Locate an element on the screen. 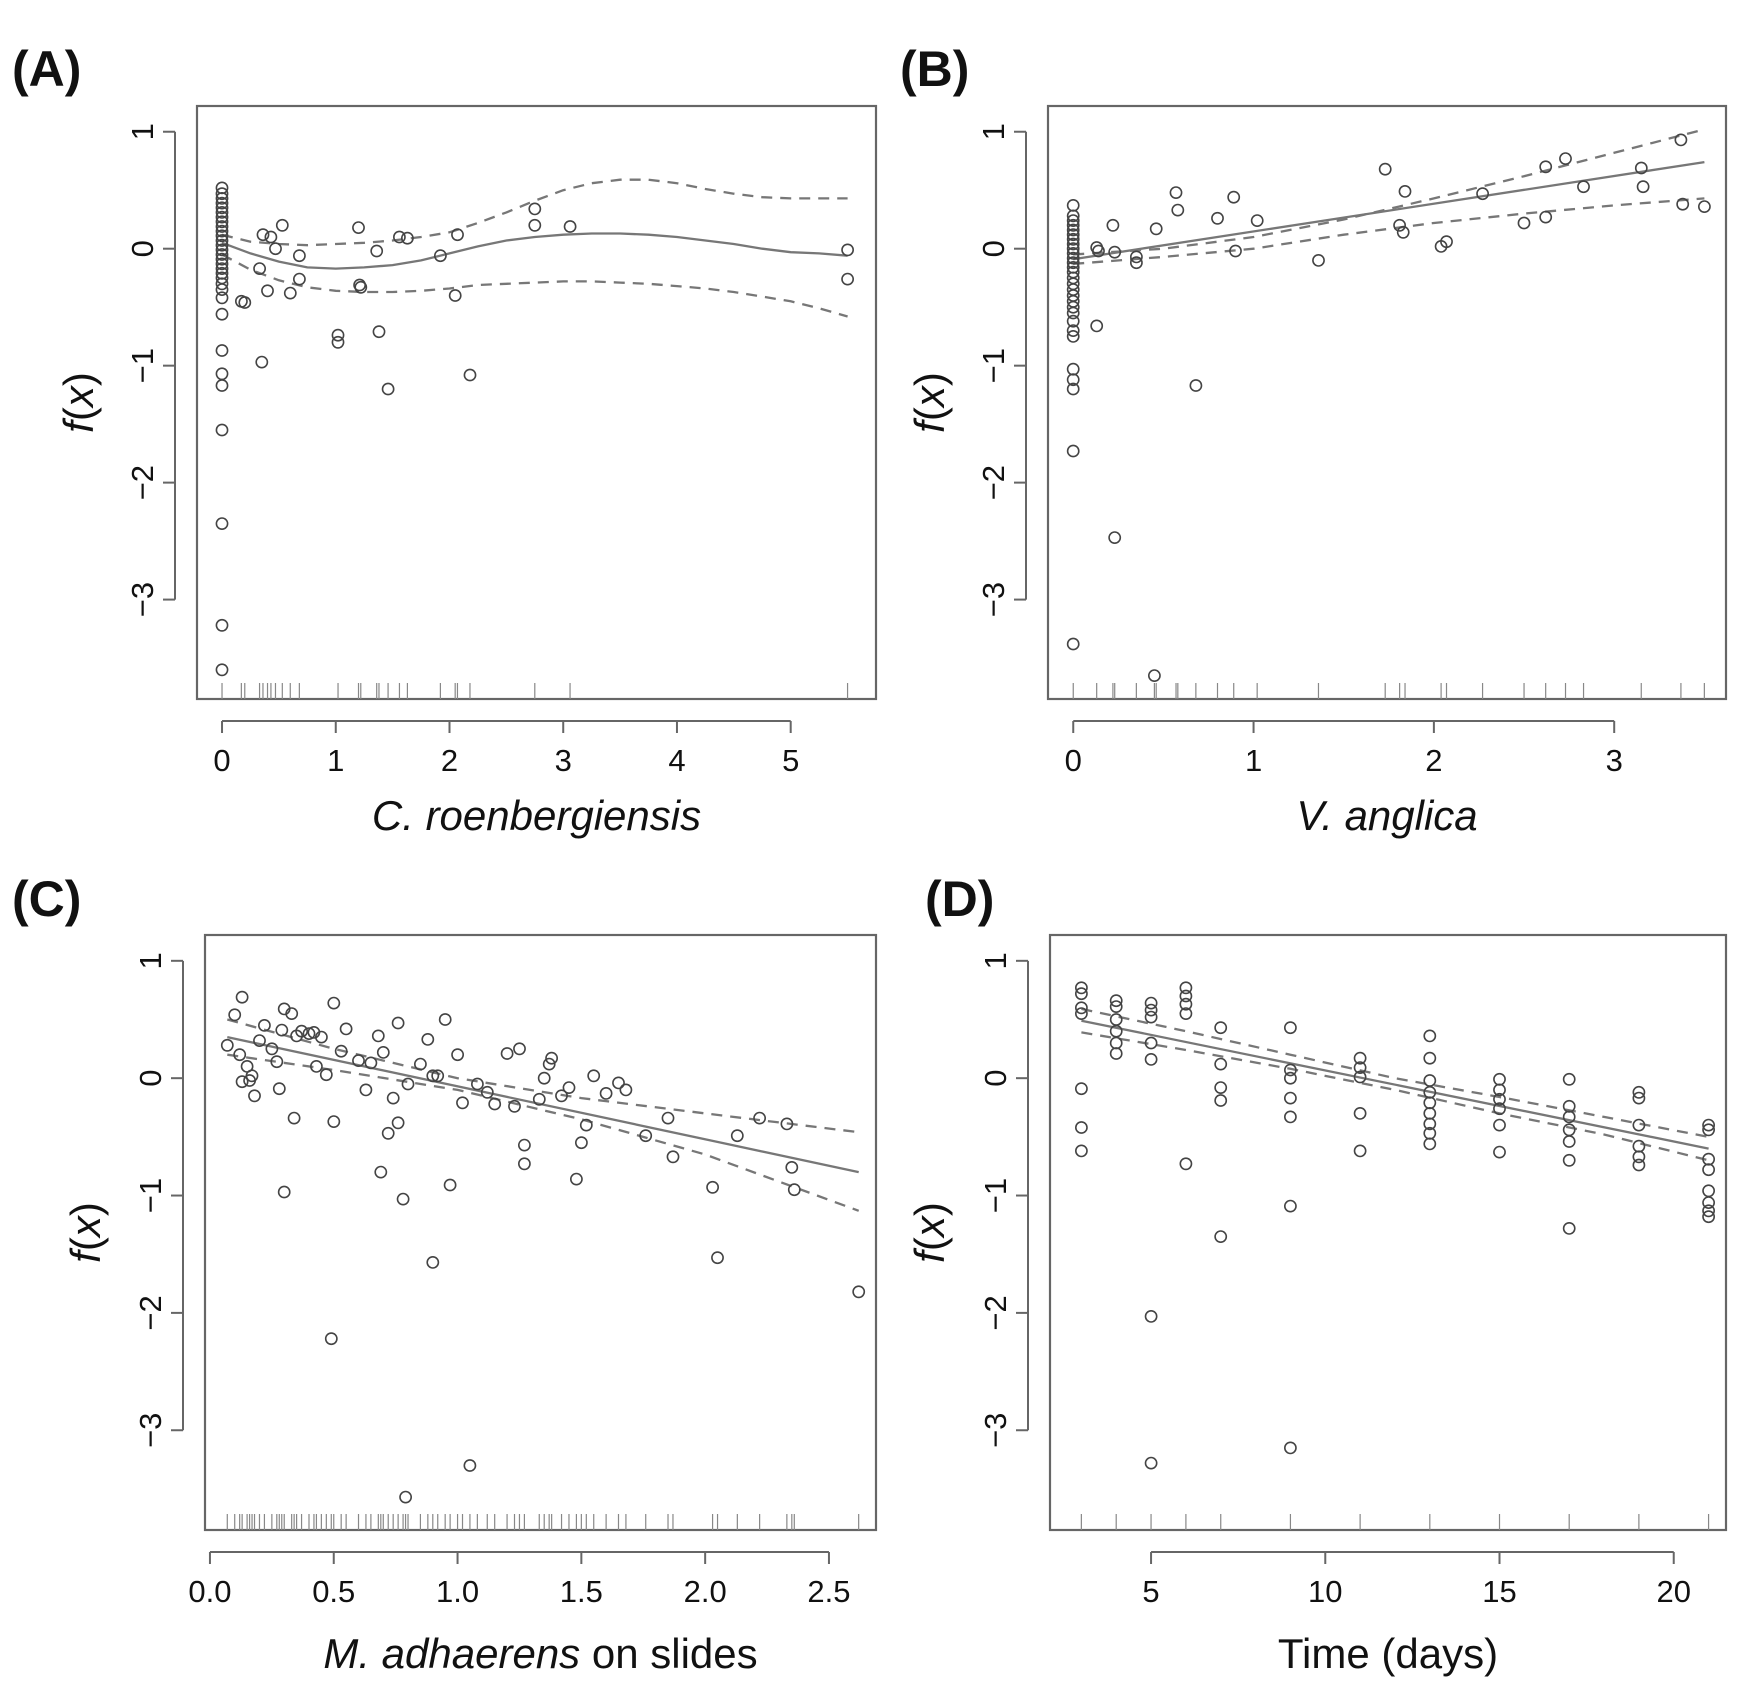 The image size is (1738, 1689). panel-label: (B) is located at coordinates (934, 69).